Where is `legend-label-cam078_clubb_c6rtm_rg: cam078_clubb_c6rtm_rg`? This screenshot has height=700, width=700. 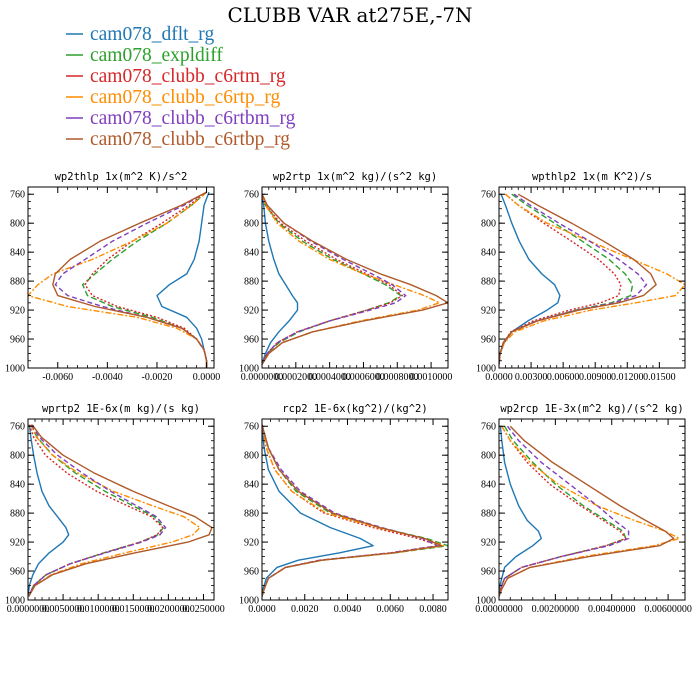 legend-label-cam078_clubb_c6rtm_rg: cam078_clubb_c6rtm_rg is located at coordinates (188, 76).